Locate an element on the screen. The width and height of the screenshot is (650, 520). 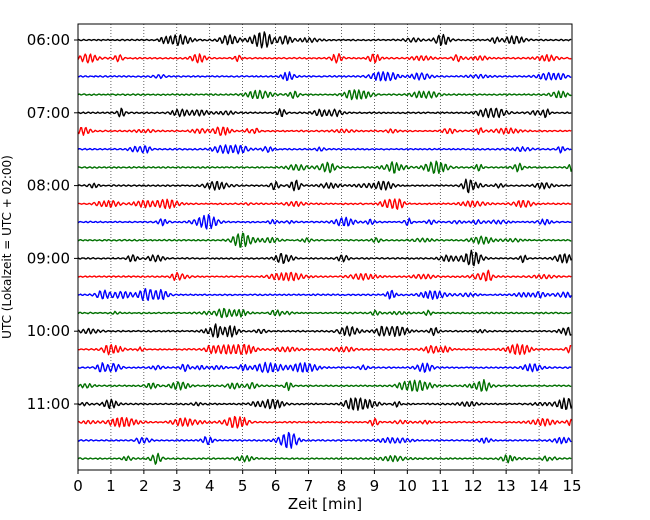
y-axis-ticks: 06:00 07:00 08:00 09:00 10:00 11:00 is located at coordinates (52, 222).